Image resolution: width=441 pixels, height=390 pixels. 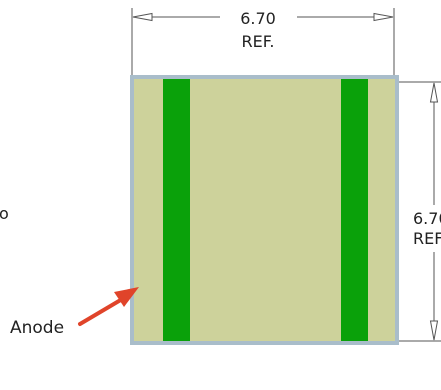 I want to click on top-dimension-arrow-right, so click(x=383, y=17).